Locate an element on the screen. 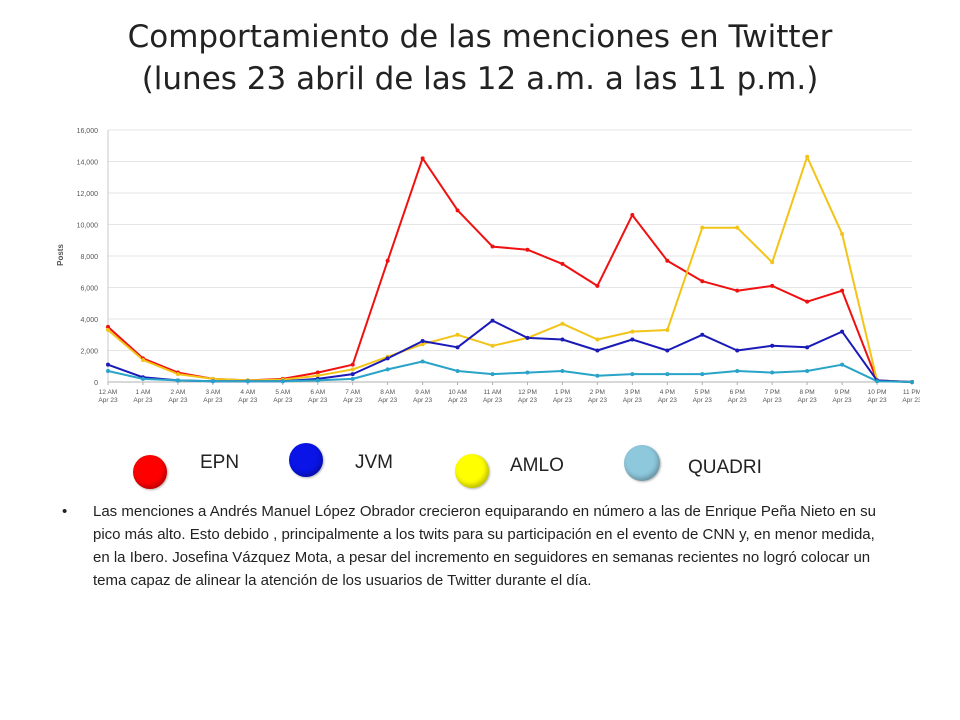 This screenshot has height=720, width=960. x-tick-label: 12 PM Apr 23 is located at coordinates (528, 396).